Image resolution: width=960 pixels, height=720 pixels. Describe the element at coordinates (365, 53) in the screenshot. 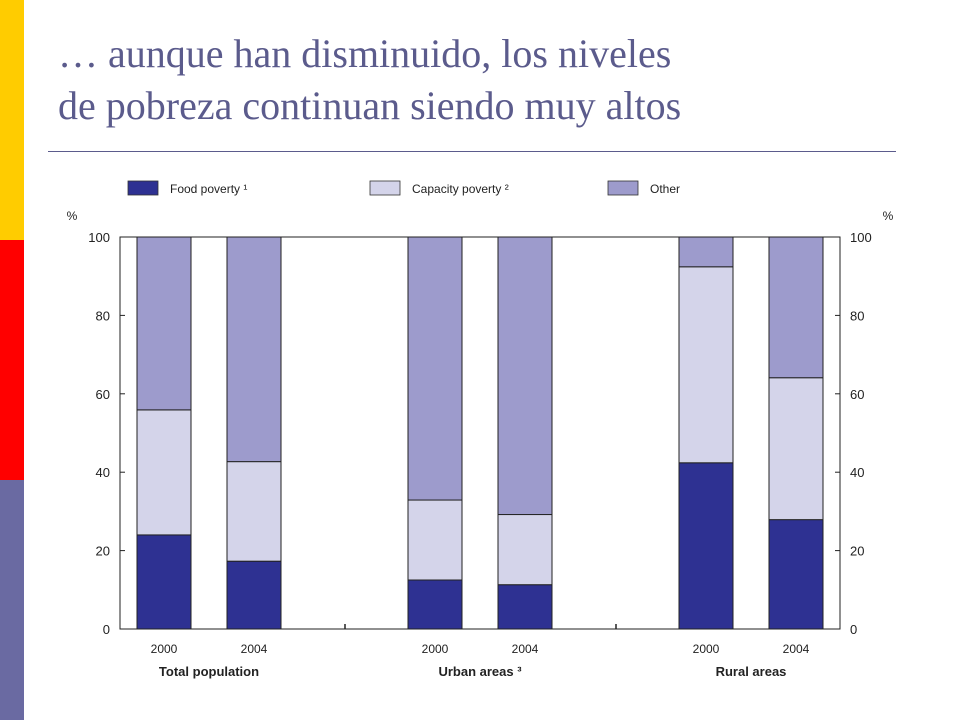

I see `slide-title-line1: … aunque han disminuido, los niveles` at that location.